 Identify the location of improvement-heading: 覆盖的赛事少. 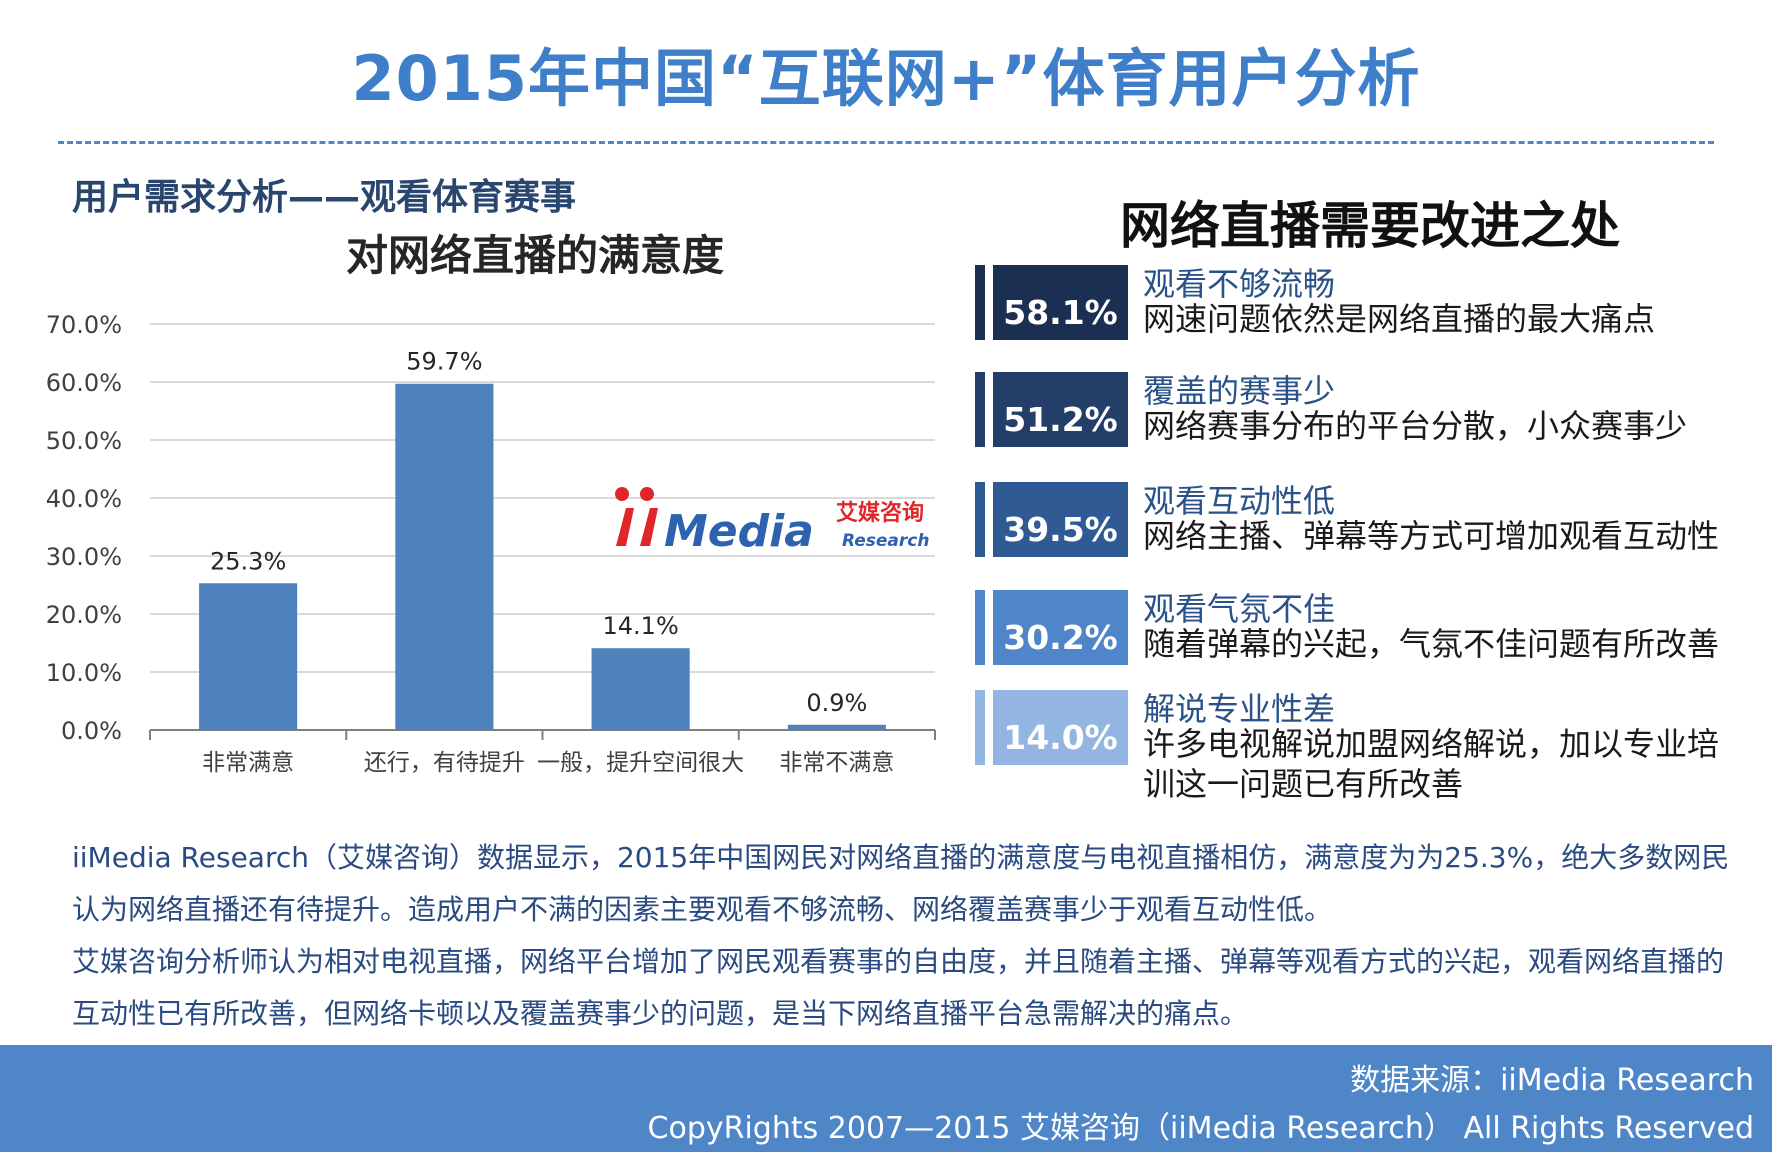
(1239, 391).